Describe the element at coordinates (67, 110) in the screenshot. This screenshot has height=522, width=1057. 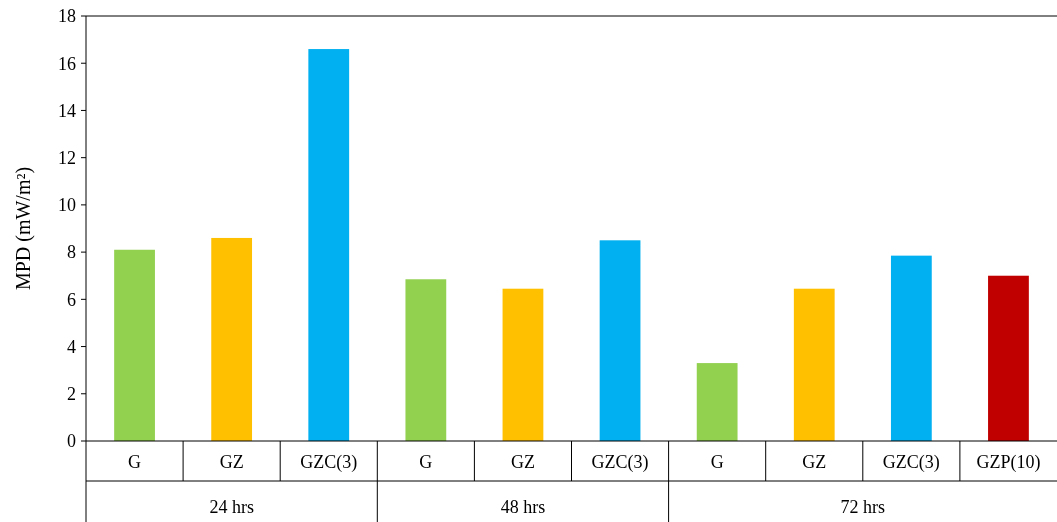
I see `y-tick-label: 14` at that location.